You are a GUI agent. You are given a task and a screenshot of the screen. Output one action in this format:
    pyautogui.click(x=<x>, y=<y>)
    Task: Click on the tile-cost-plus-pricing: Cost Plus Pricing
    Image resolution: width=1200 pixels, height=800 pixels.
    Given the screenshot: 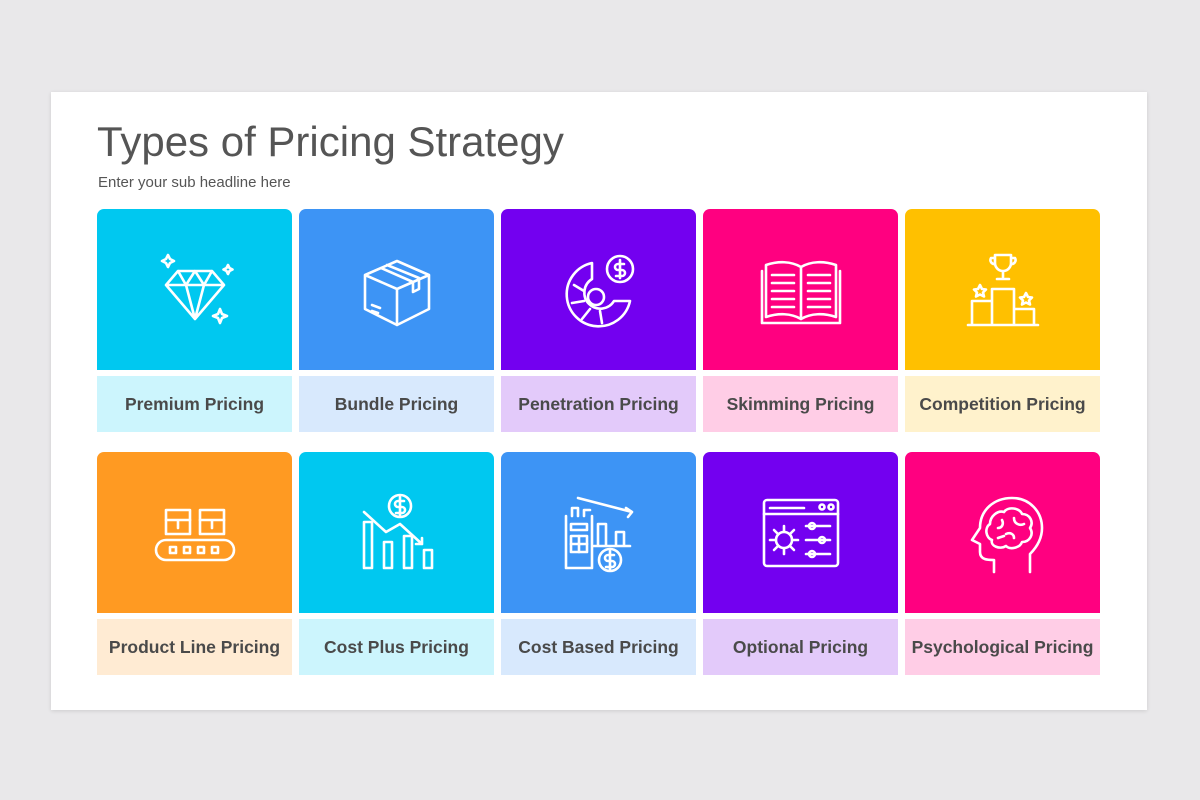 What is the action you would take?
    pyautogui.click(x=396, y=563)
    